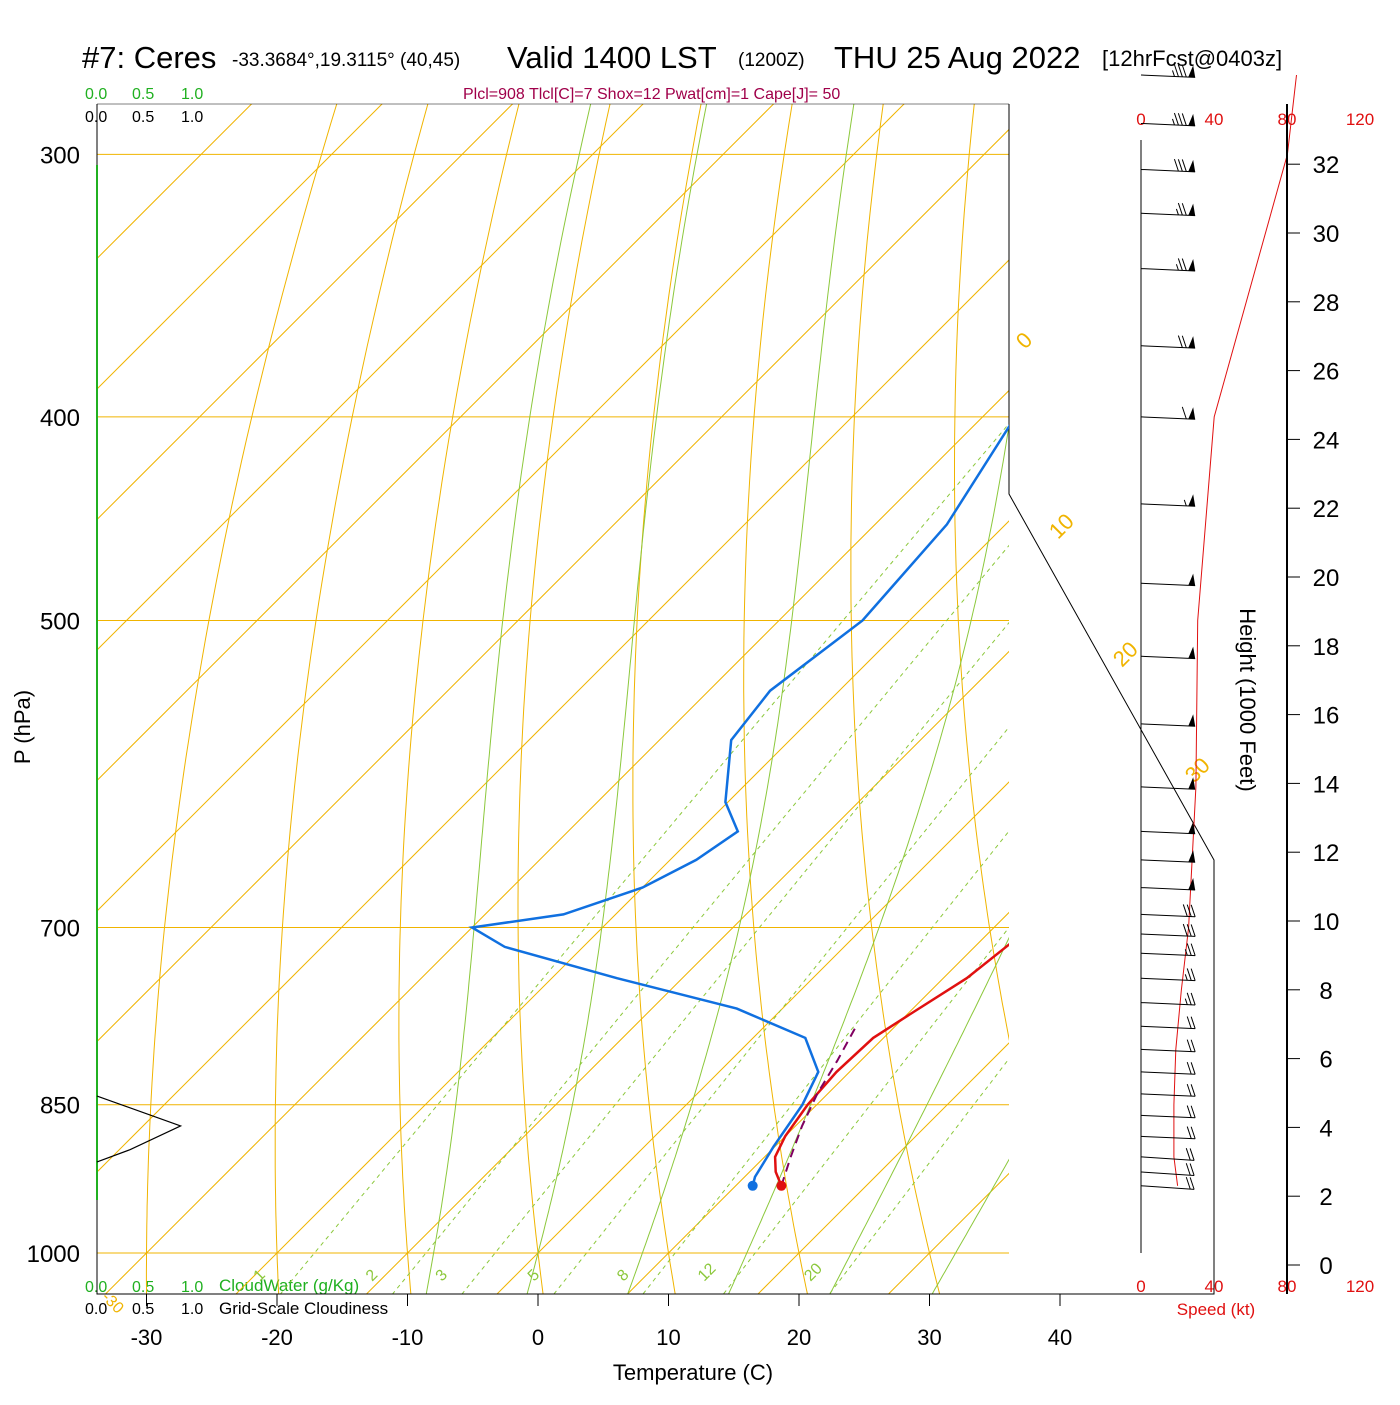 The image size is (1400, 1405). Describe the element at coordinates (1140, 119) in the screenshot. I see `top-speed-tick: 0` at that location.